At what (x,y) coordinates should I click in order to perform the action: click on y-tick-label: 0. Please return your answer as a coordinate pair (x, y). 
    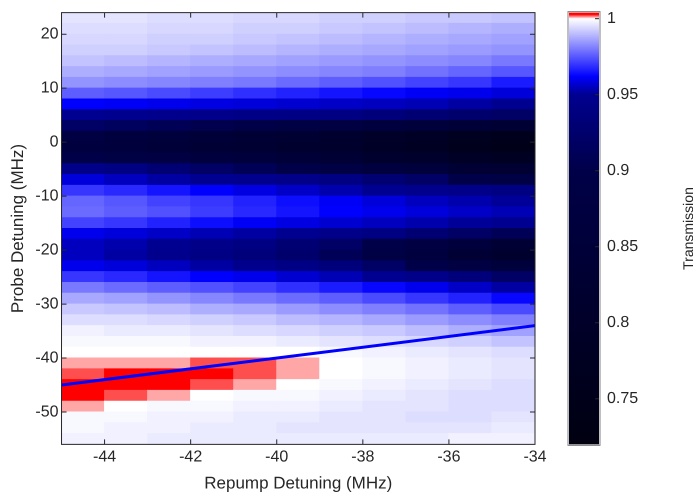
    Looking at the image, I should click on (54, 142).